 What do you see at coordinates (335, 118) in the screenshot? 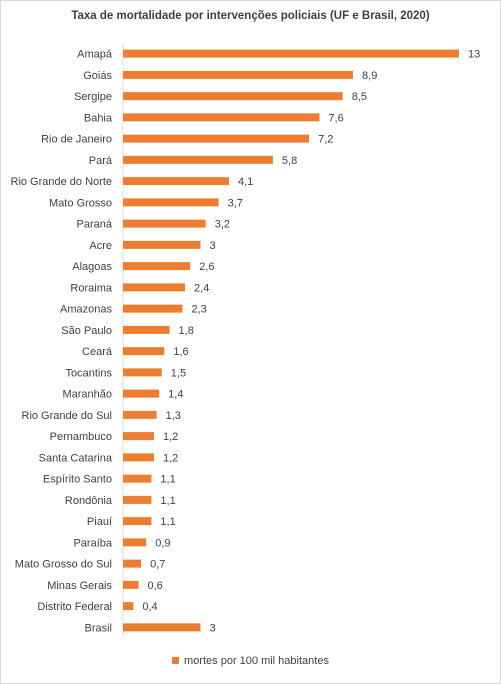
I see `data-label: 7,6` at bounding box center [335, 118].